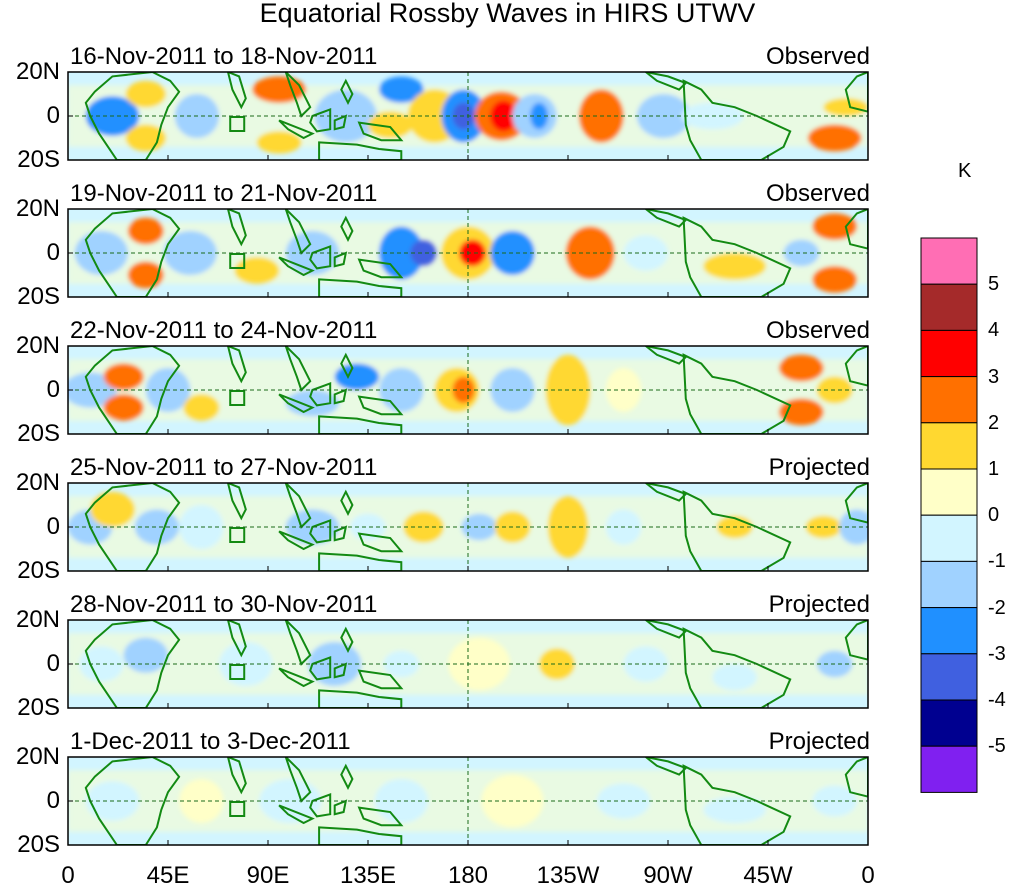 The height and width of the screenshot is (890, 1015). What do you see at coordinates (53, 800) in the screenshot?
I see `lat-label: 0` at bounding box center [53, 800].